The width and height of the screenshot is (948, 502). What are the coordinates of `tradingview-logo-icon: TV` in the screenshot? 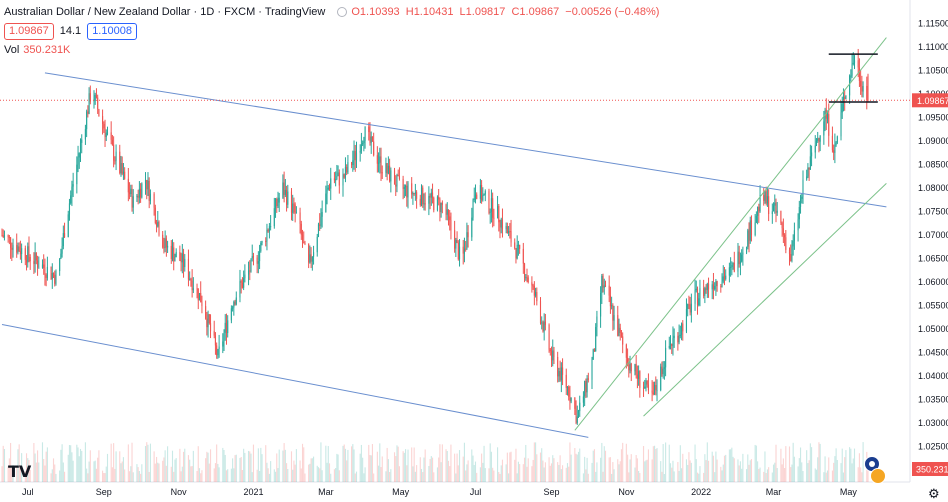 It's located at (20, 471).